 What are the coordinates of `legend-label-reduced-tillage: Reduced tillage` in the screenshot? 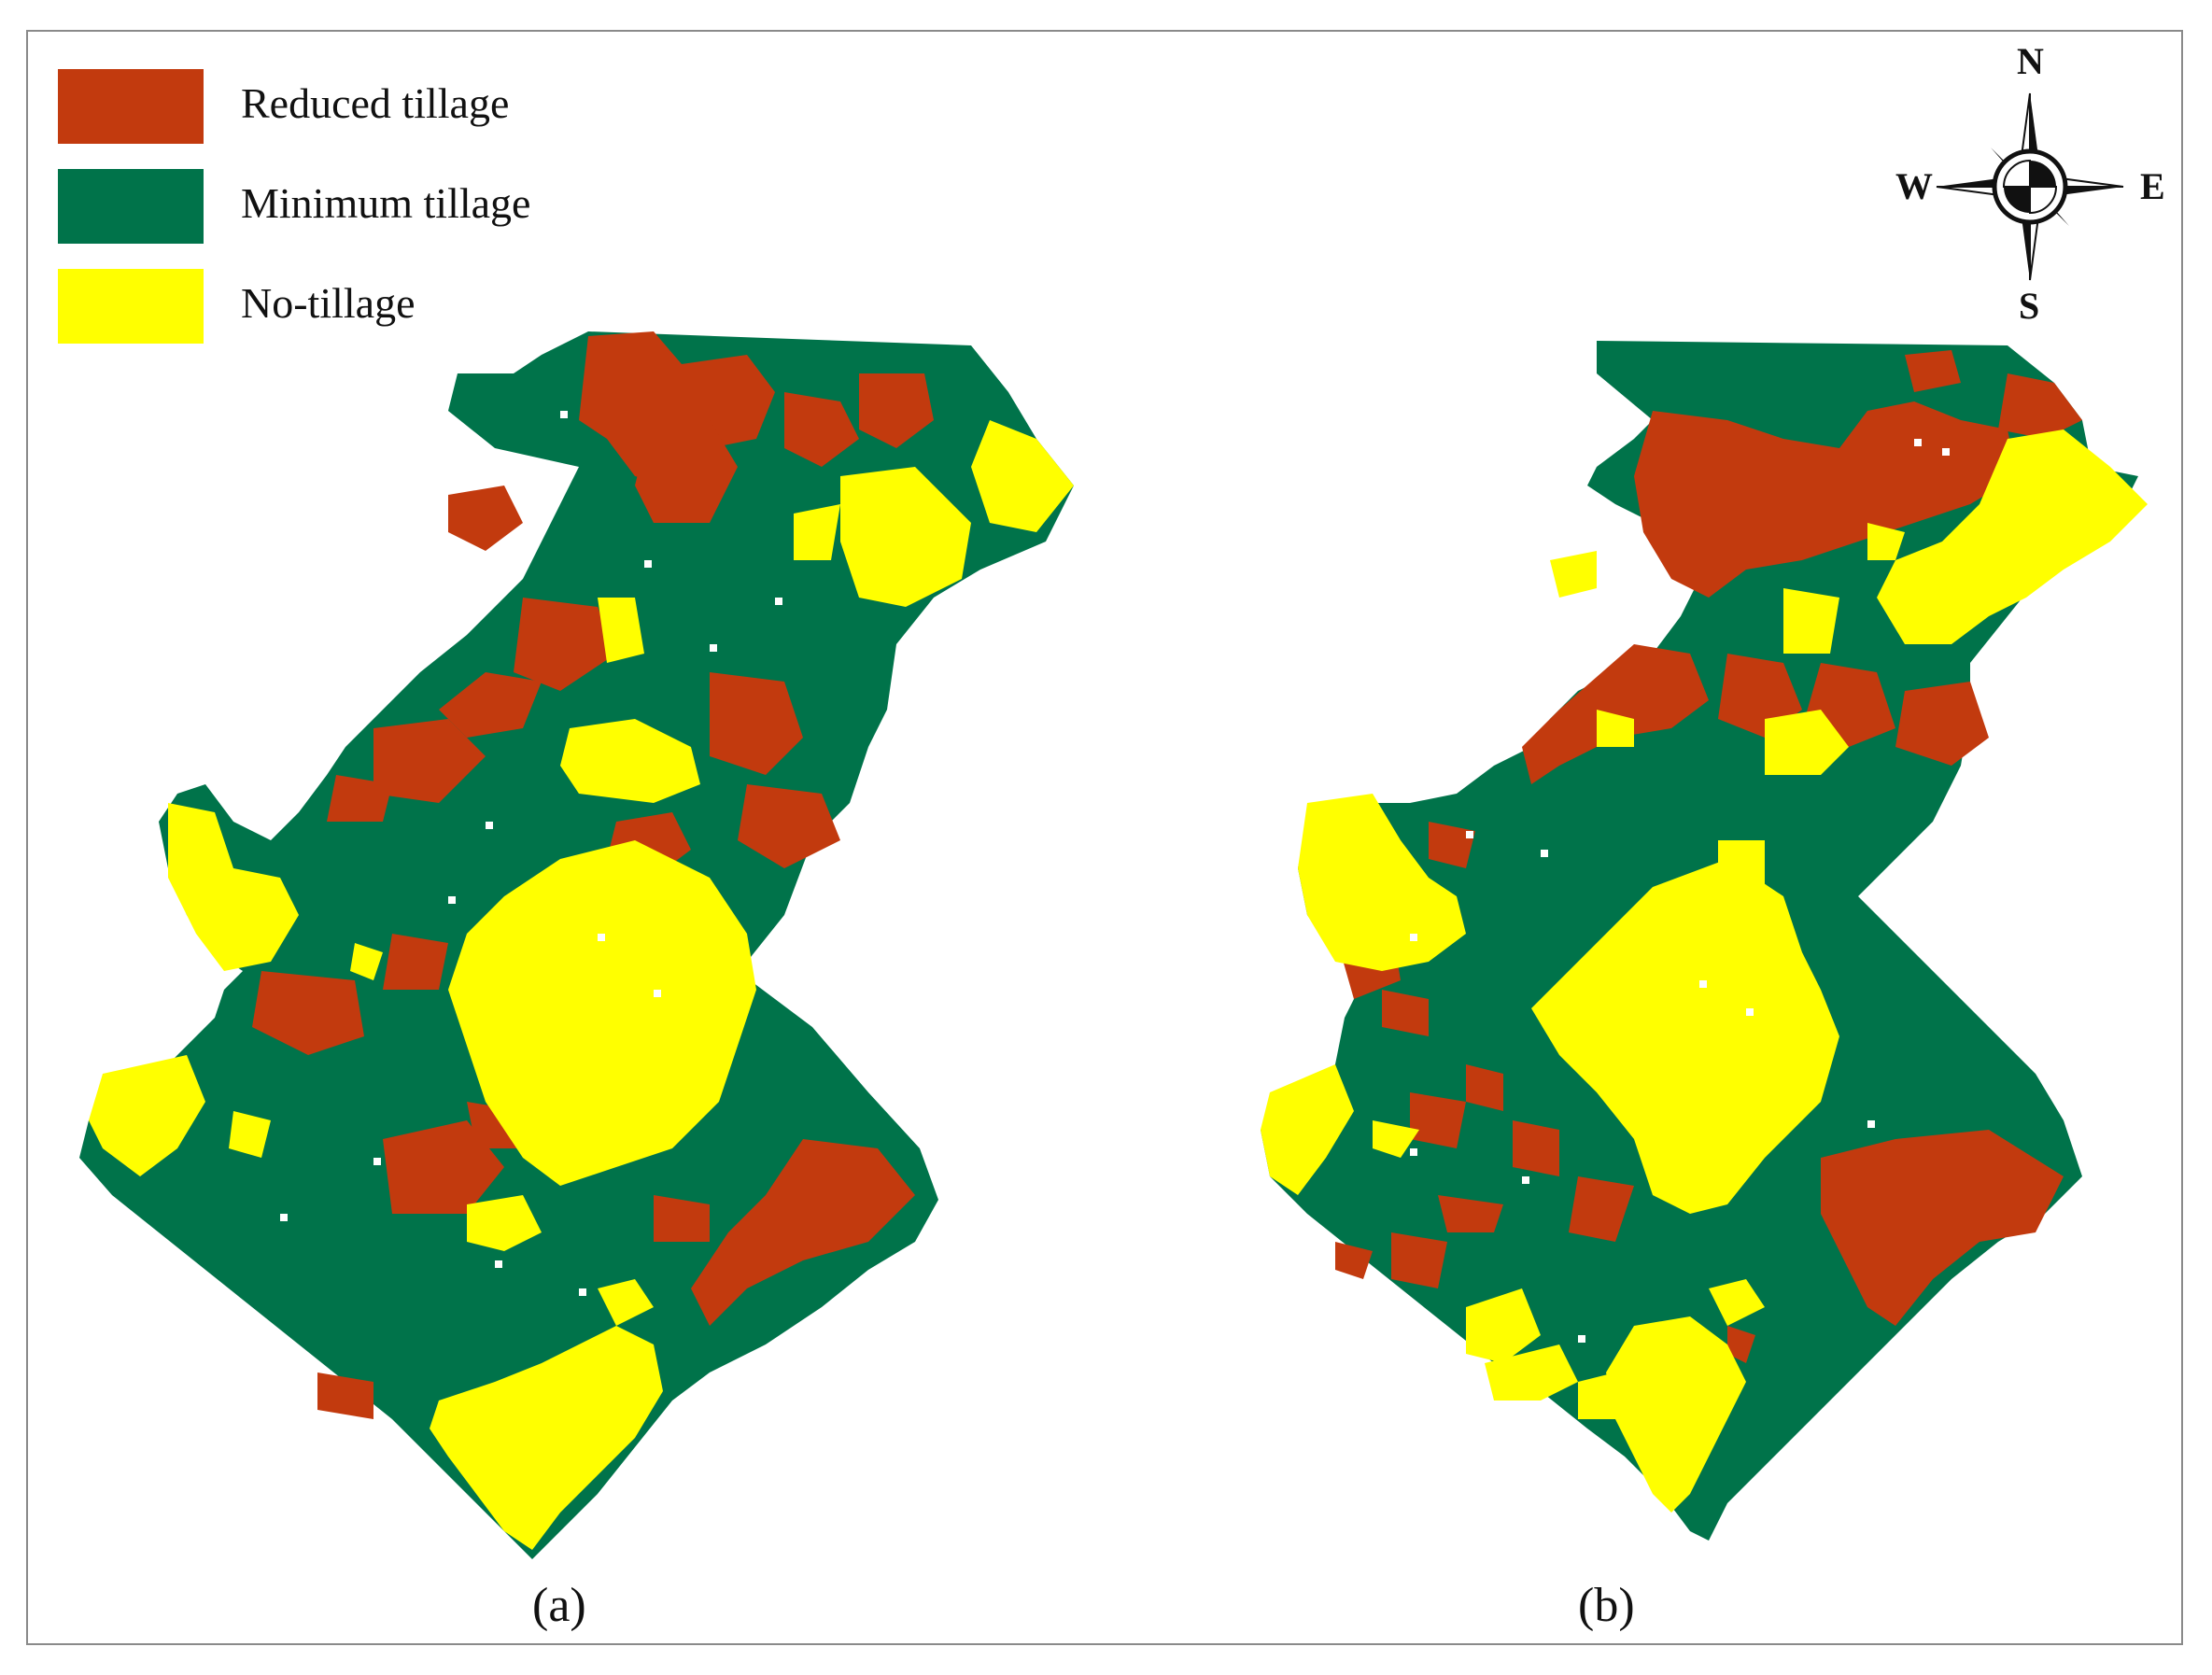 It's located at (375, 103).